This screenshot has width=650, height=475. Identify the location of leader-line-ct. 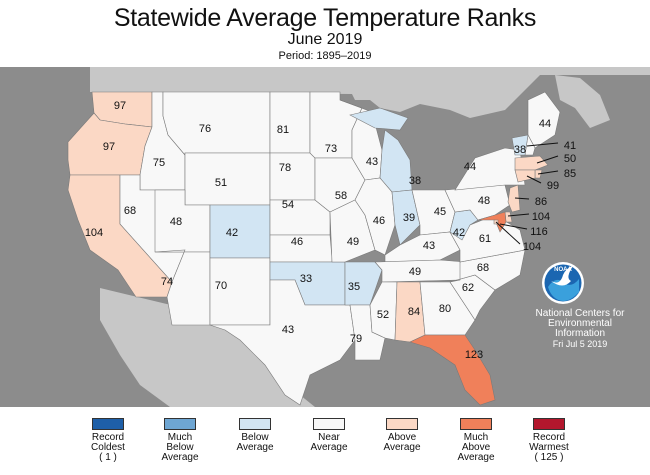
(534, 179).